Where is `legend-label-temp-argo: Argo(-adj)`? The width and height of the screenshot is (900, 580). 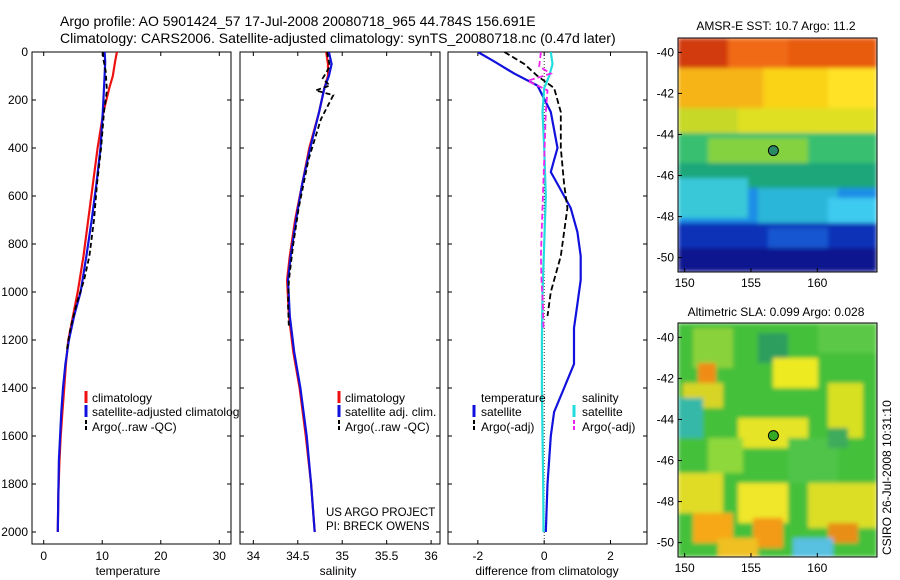 legend-label-temp-argo: Argo(-adj) is located at coordinates (507, 427).